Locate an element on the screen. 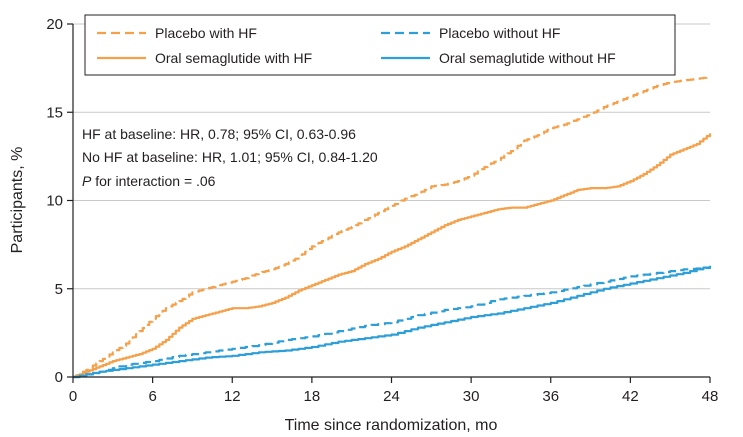 This screenshot has width=743, height=437. y-tick-label: 20 is located at coordinates (54, 24).